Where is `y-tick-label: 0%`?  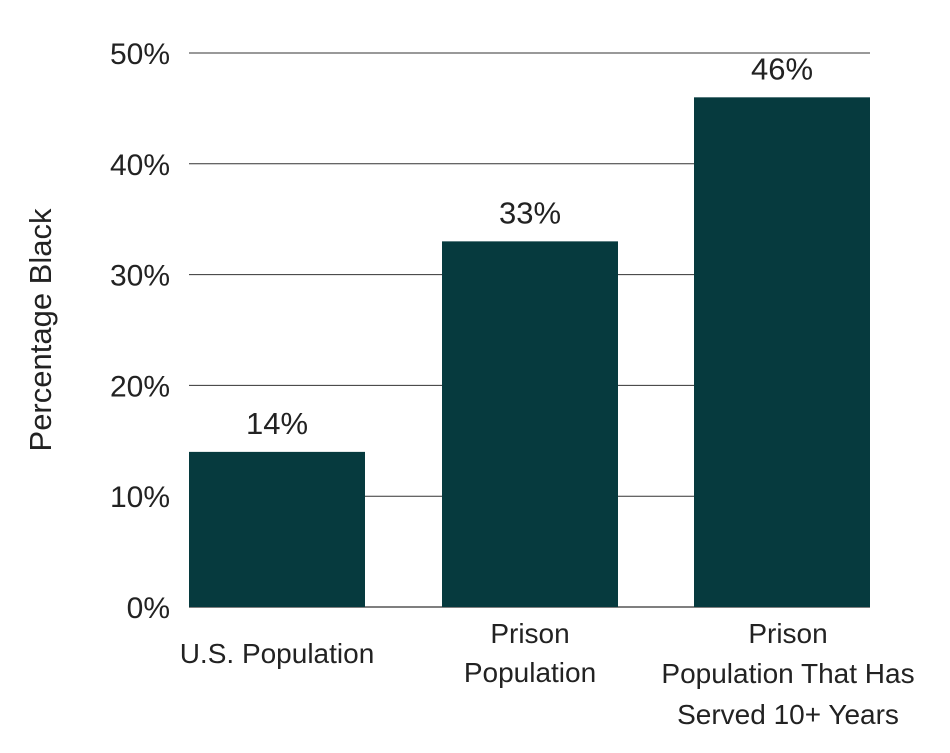 y-tick-label: 0% is located at coordinates (148, 608).